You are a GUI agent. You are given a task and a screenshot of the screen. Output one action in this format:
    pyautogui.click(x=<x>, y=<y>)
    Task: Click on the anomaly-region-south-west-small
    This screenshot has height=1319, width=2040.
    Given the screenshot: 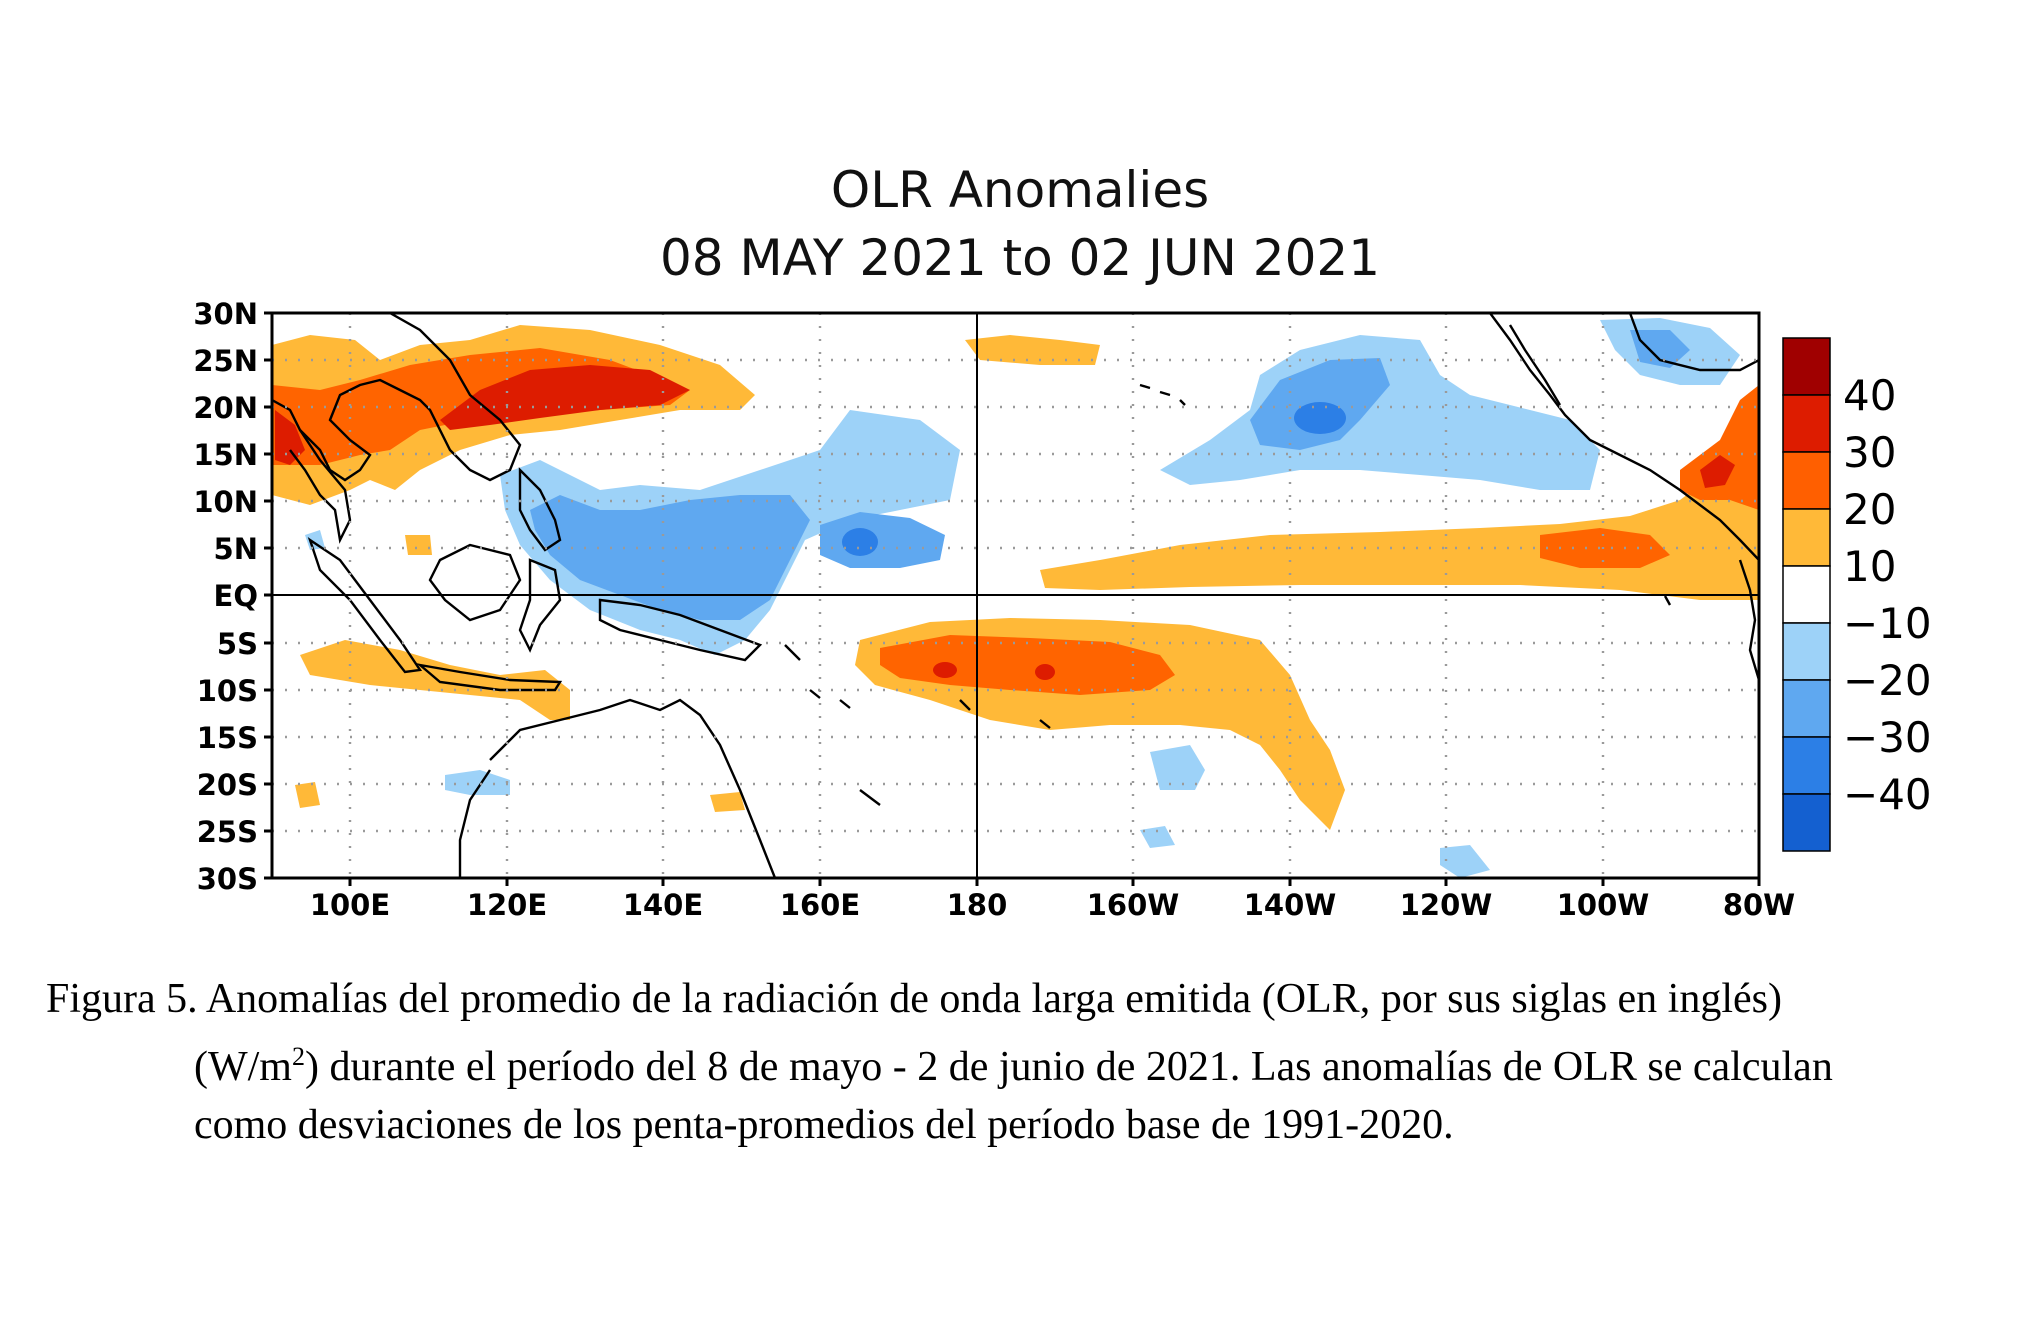 What is the action you would take?
    pyautogui.click(x=307, y=795)
    